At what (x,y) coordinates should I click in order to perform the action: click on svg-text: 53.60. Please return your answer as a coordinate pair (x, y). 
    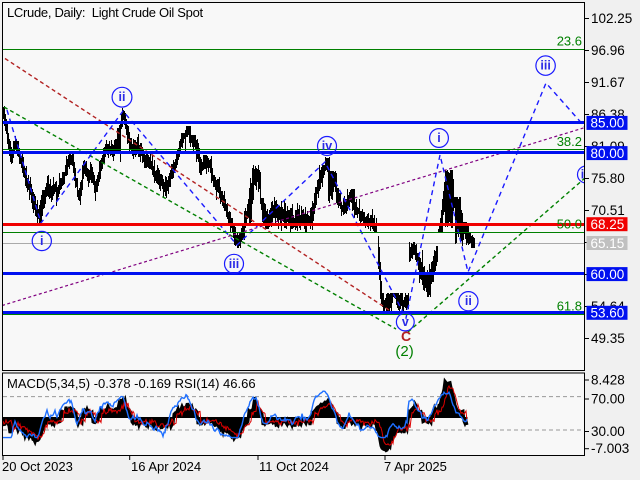
    Looking at the image, I should click on (608, 313).